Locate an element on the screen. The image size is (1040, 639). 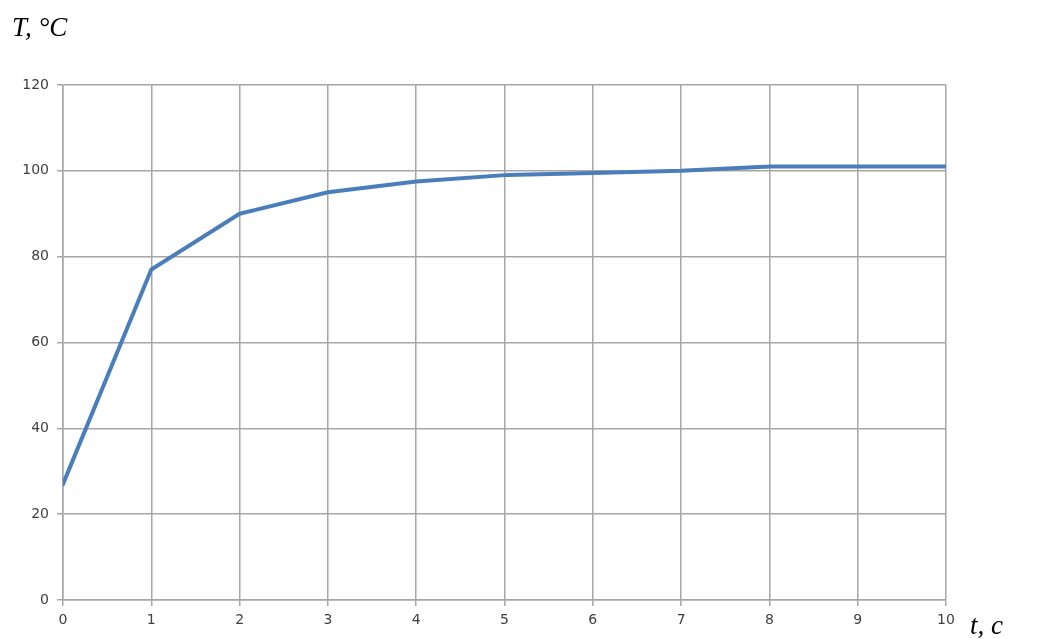
y-tick-label: 120 is located at coordinates (35, 83).